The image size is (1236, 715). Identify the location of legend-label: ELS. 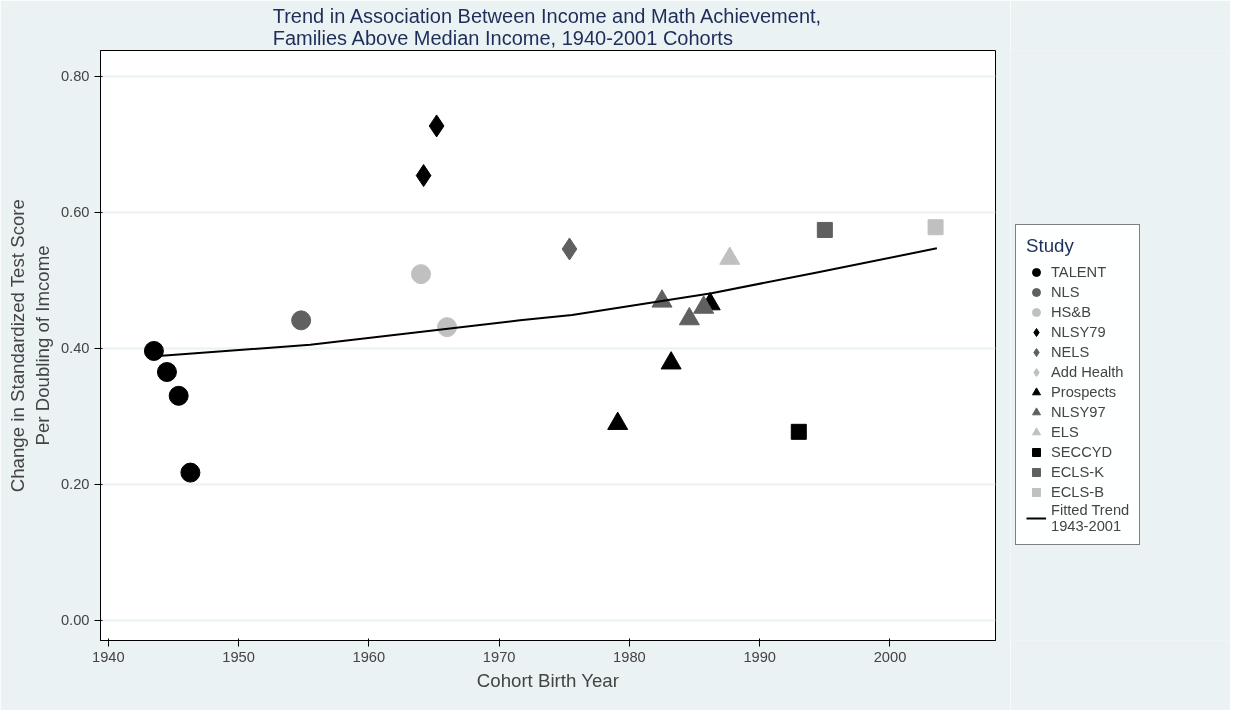
(1065, 432).